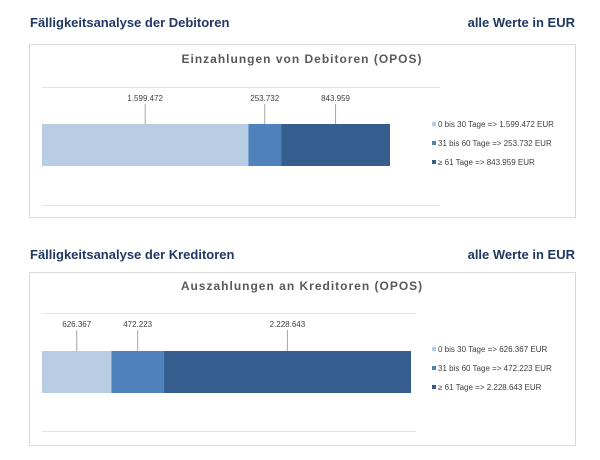  Describe the element at coordinates (76, 324) in the screenshot. I see `kreditoren-data-label-1: 626.367` at that location.